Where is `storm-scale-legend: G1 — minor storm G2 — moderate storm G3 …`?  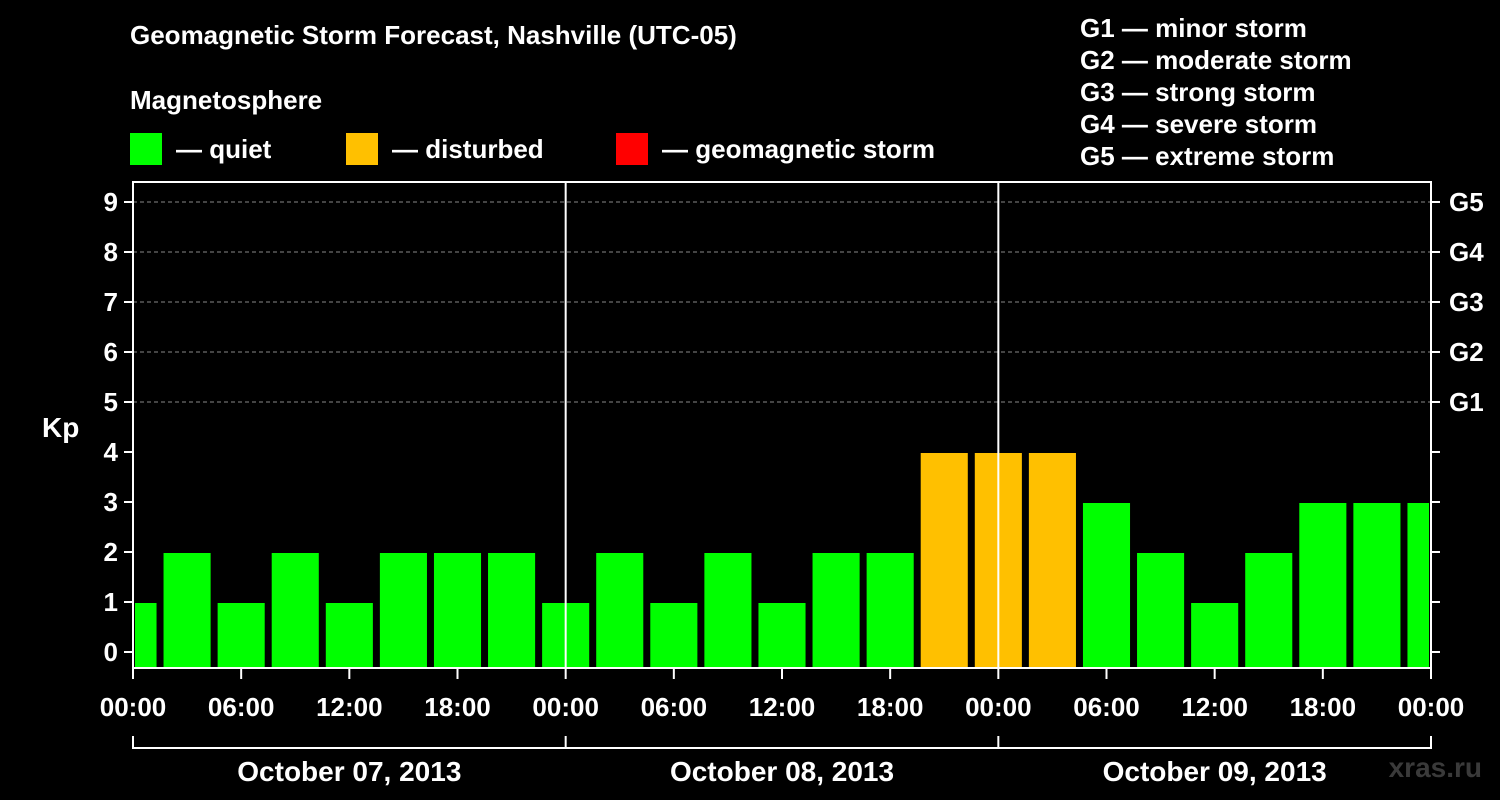
storm-scale-legend: G1 — minor storm G2 — moderate storm G3 … is located at coordinates (1216, 92).